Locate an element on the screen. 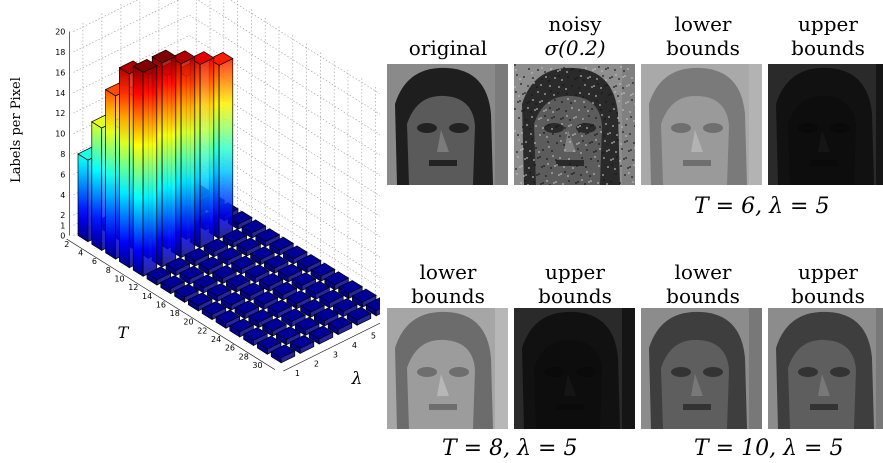  z-tick-label: 8 is located at coordinates (62, 154).